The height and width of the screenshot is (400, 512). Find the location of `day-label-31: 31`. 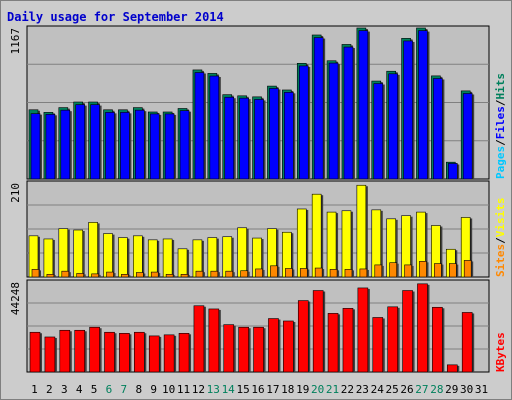

day-label-31: 31 is located at coordinates (481, 389).